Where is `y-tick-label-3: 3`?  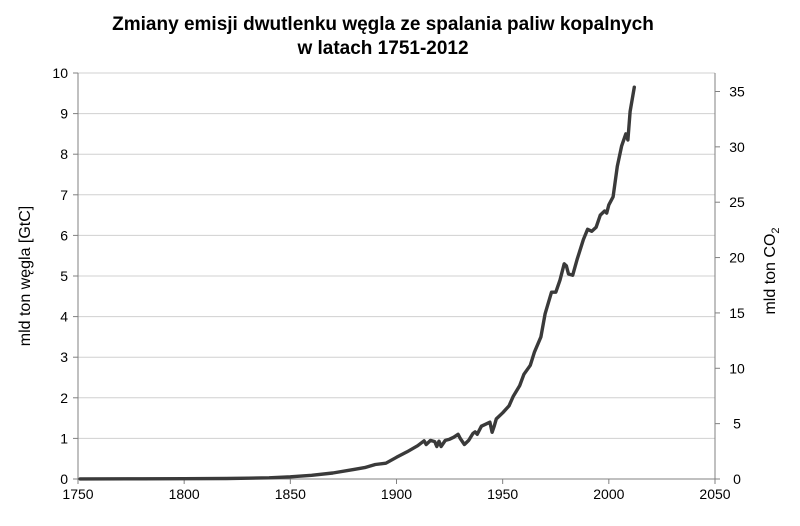 y-tick-label-3: 3 is located at coordinates (64, 357).